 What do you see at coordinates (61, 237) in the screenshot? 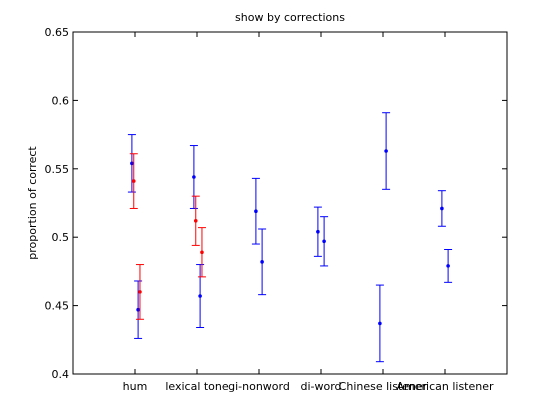
I see `y-tick-label: 0.5` at bounding box center [61, 237].